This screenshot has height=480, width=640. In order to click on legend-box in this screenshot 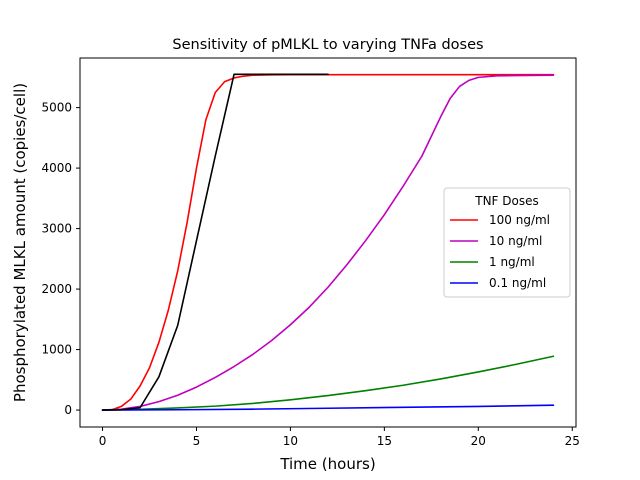, I will do `click(507, 242)`.